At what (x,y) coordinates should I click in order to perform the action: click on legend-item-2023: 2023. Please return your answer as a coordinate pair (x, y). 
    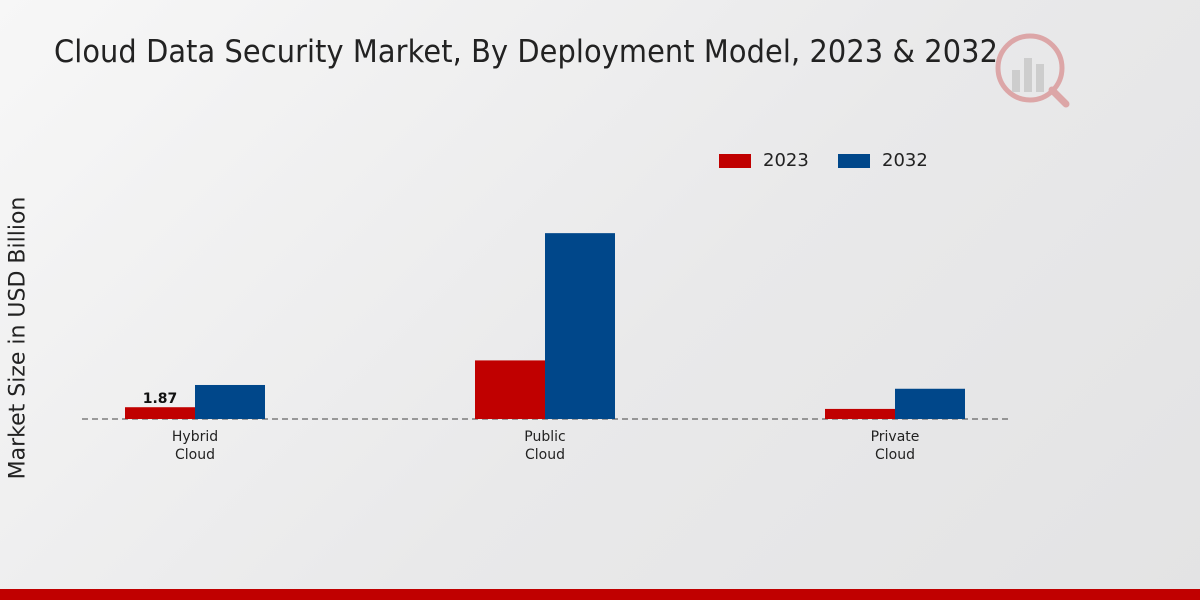
    Looking at the image, I should click on (764, 160).